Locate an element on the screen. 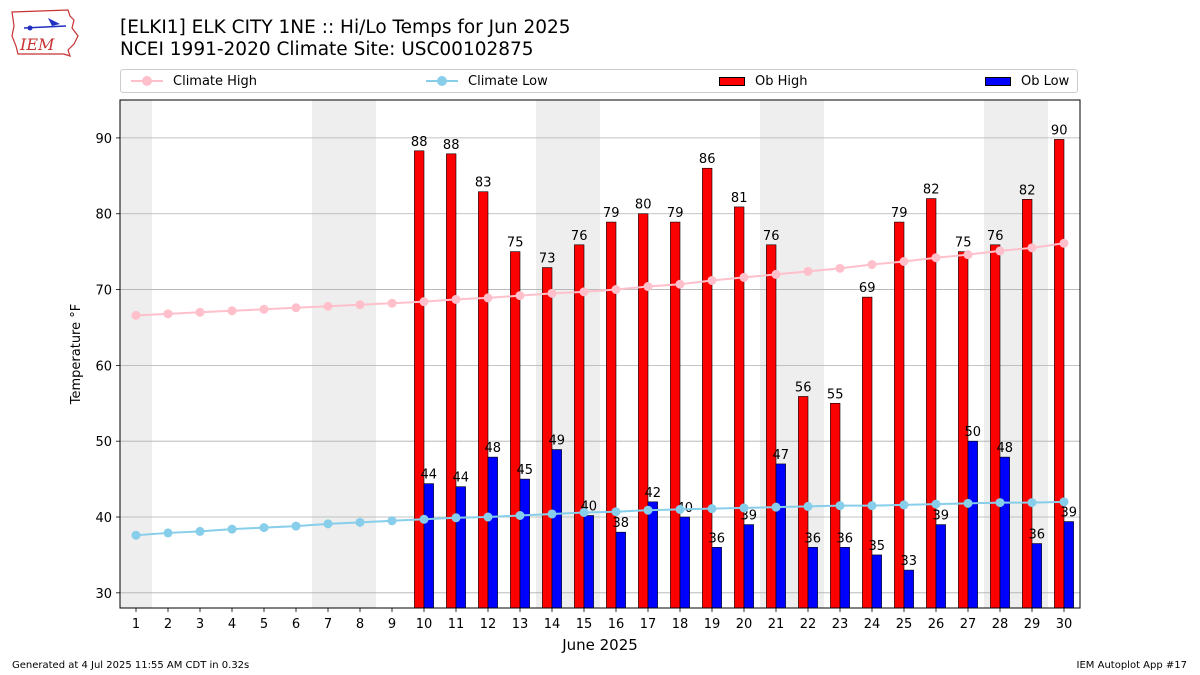  iem-logo: IEM is located at coordinates (45, 33).